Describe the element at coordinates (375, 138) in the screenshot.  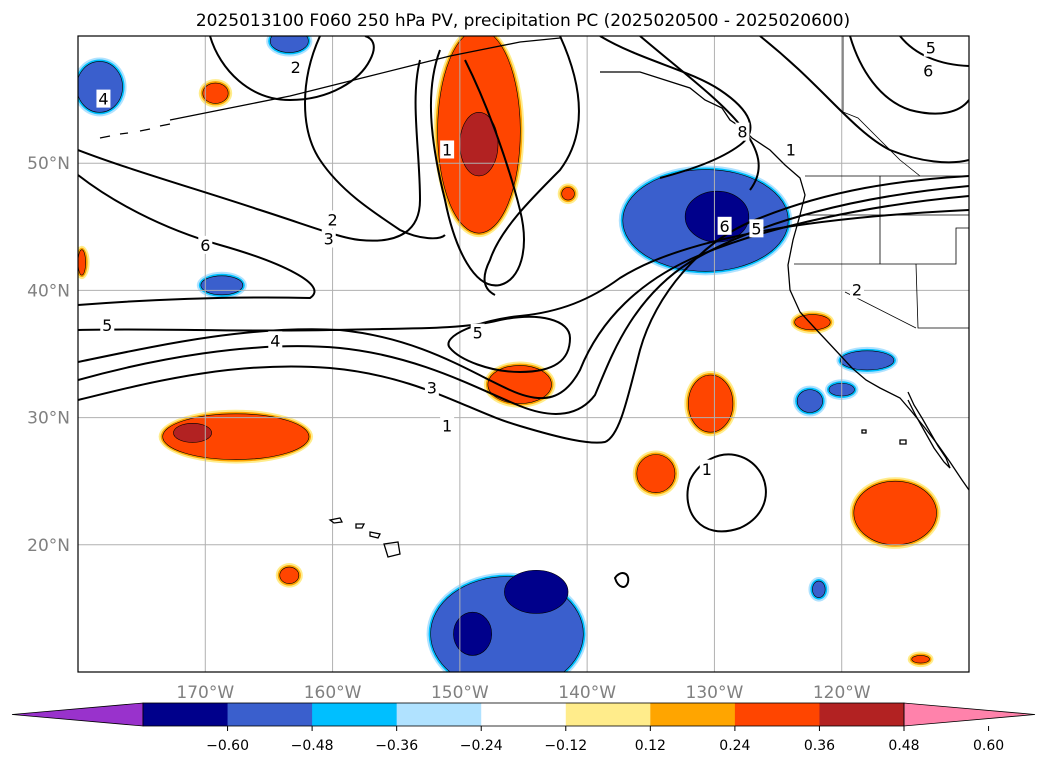
I see `pv-contour-ridge-north` at that location.